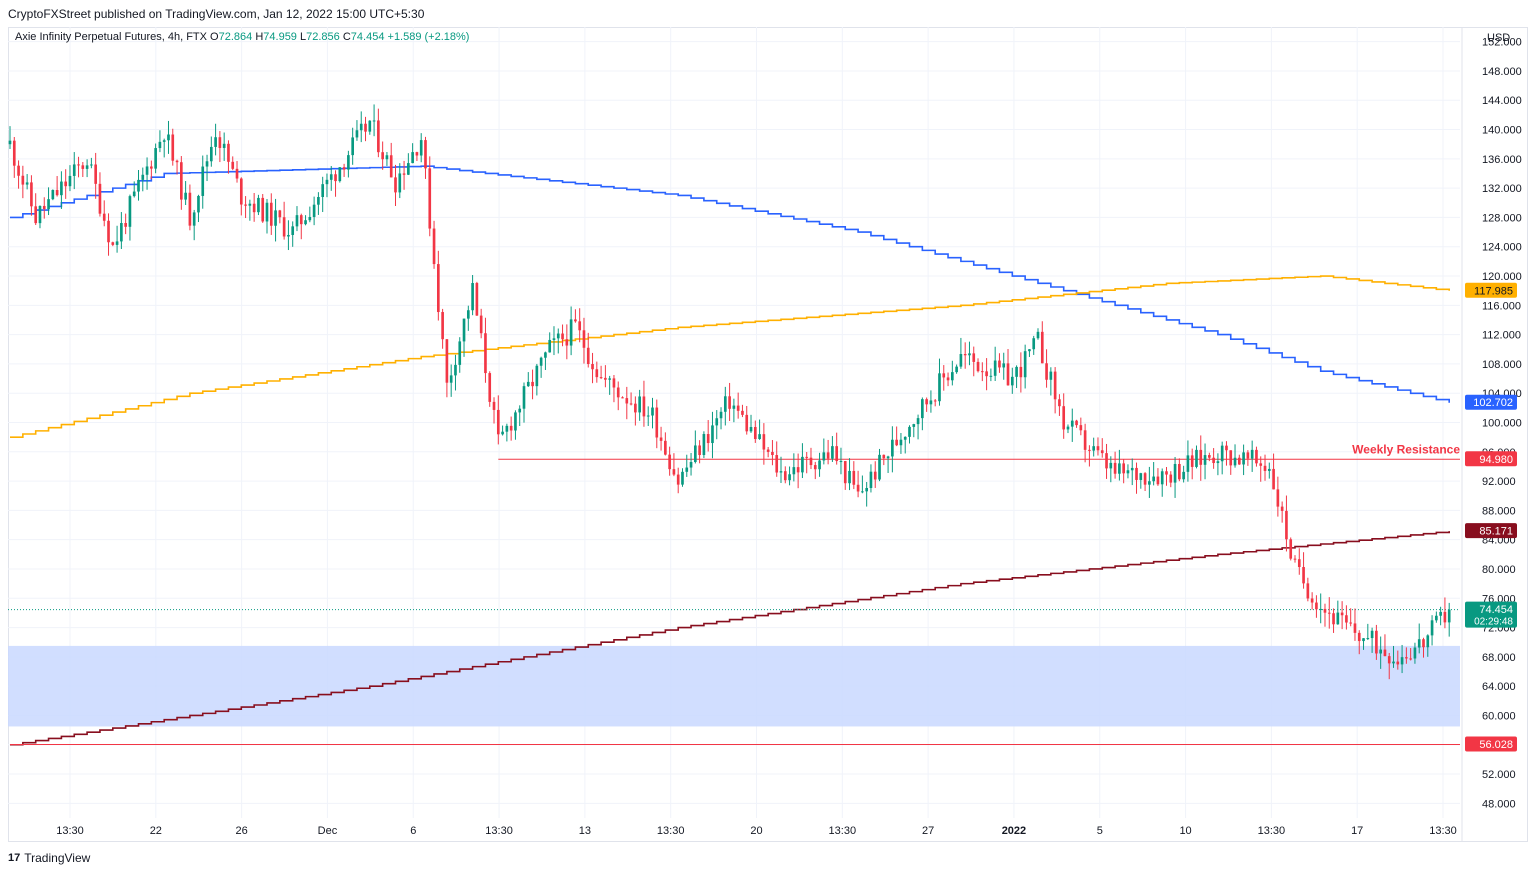  Describe the element at coordinates (1499, 482) in the screenshot. I see `y-tick-label: 92.000` at that location.